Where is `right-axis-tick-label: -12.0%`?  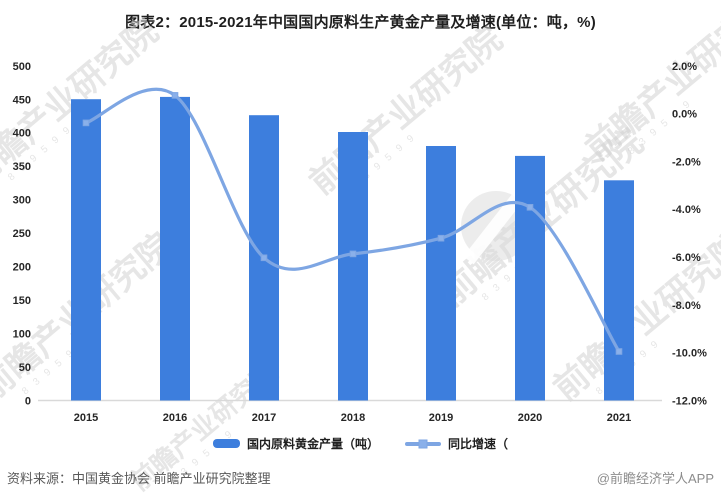
right-axis-tick-label: -12.0% is located at coordinates (689, 402).